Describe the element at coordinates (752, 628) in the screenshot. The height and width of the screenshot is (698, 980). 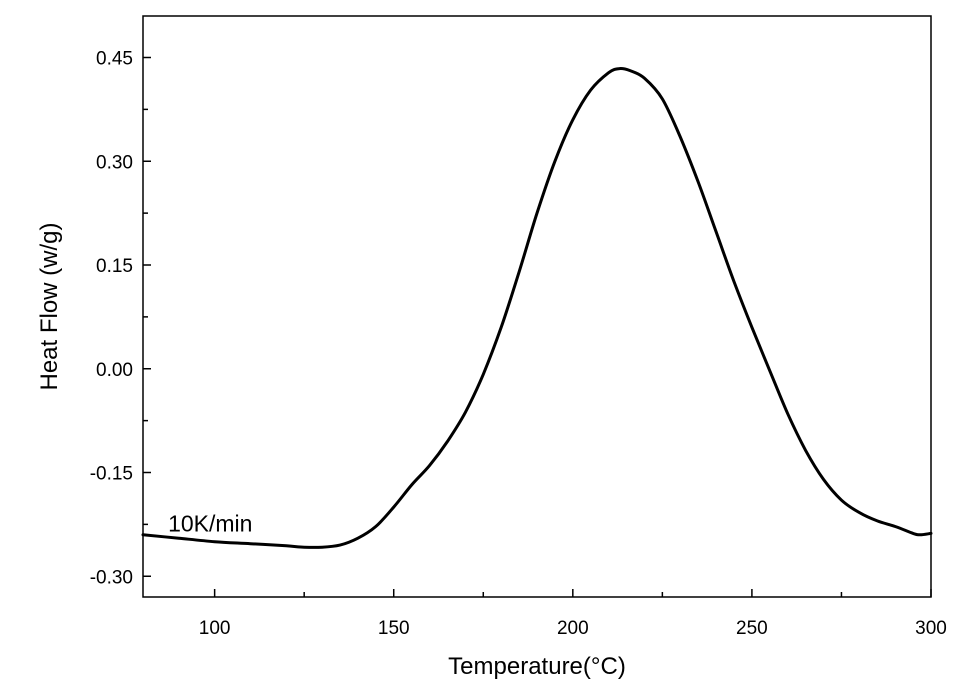
I see `x-tick-label: 250` at that location.